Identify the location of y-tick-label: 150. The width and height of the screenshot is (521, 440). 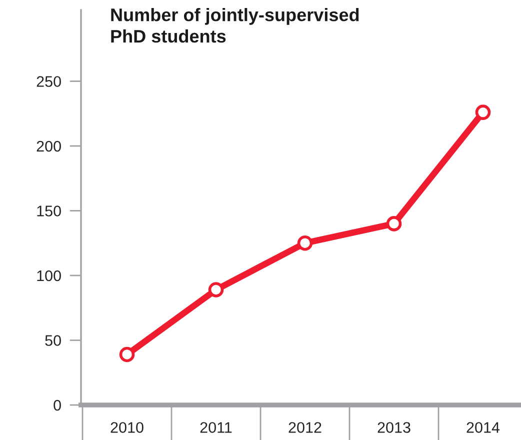
(49, 211).